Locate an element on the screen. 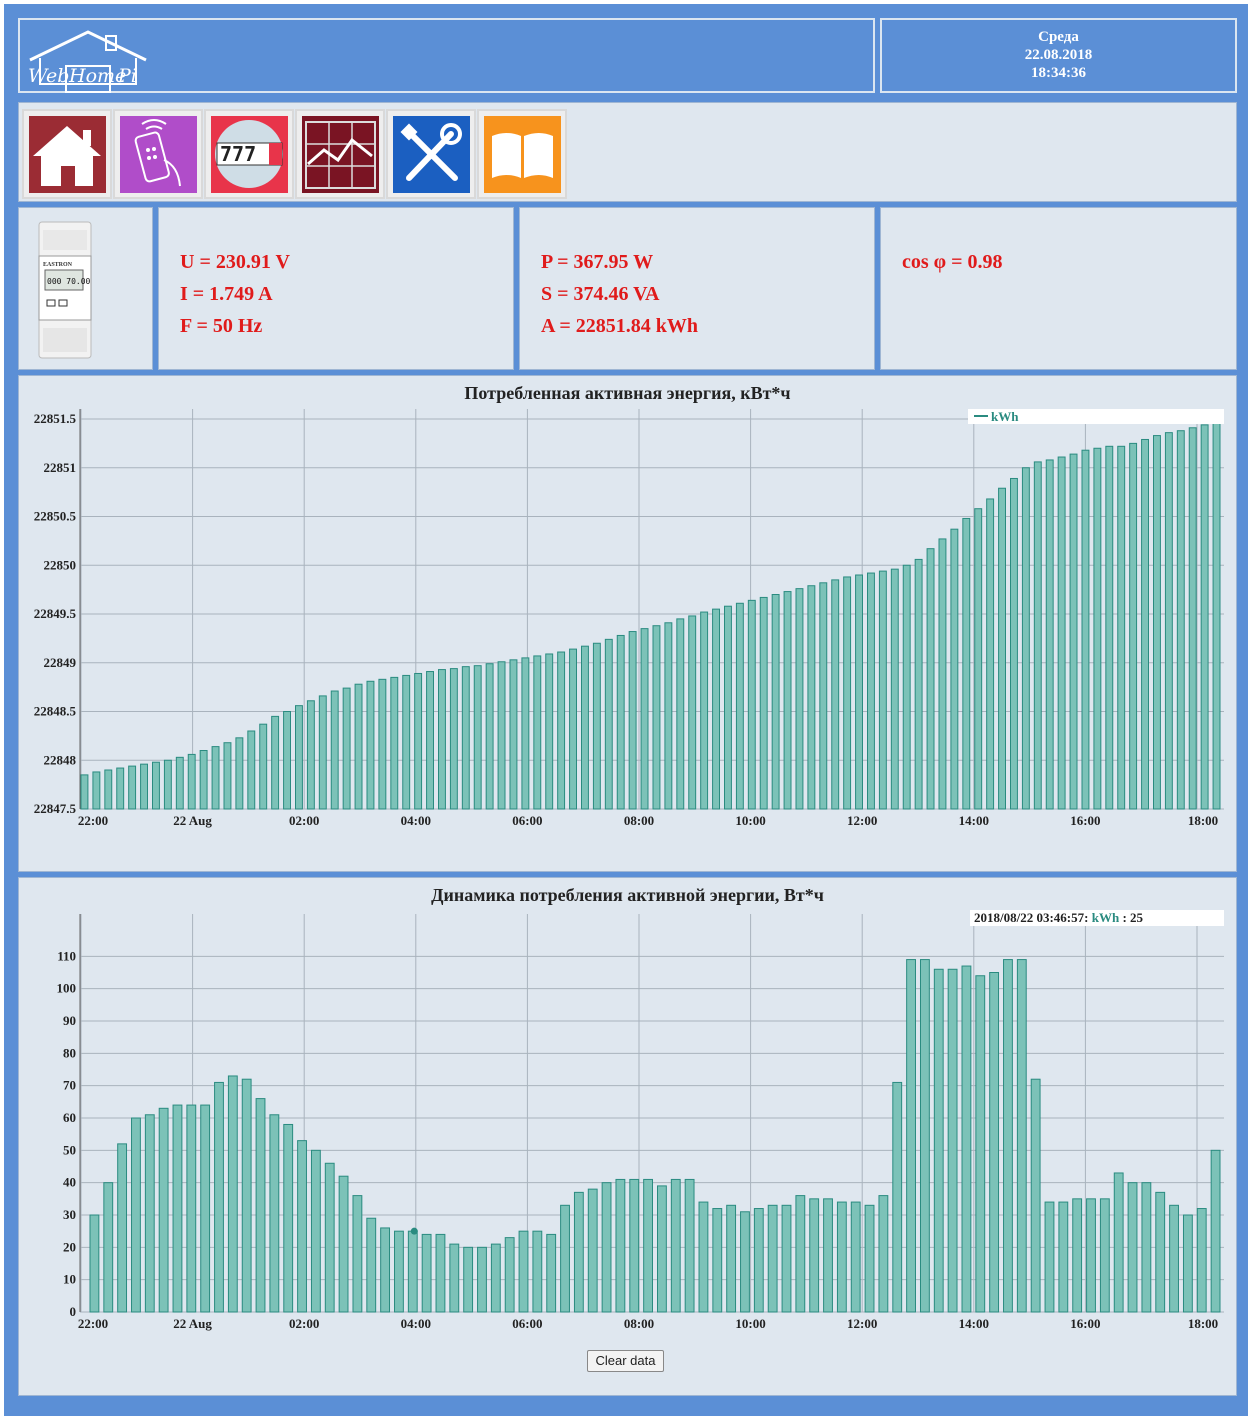 This screenshot has width=1252, height=1420. nav-settings-button is located at coordinates (431, 154).